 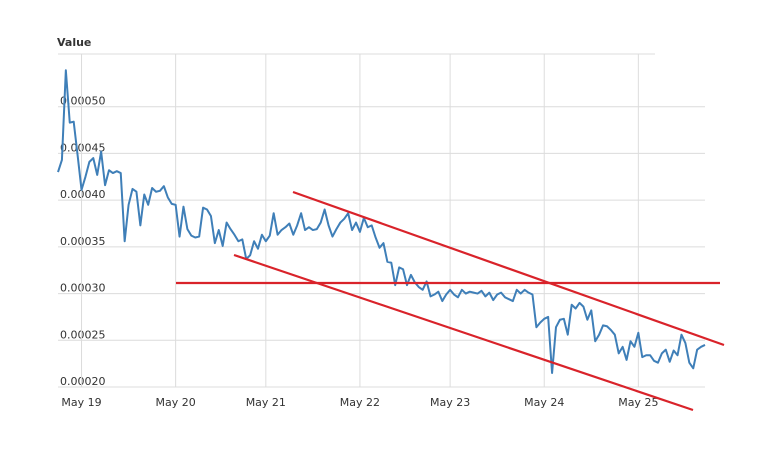 What do you see at coordinates (360, 402) in the screenshot?
I see `x-tick-label: May 22` at bounding box center [360, 402].